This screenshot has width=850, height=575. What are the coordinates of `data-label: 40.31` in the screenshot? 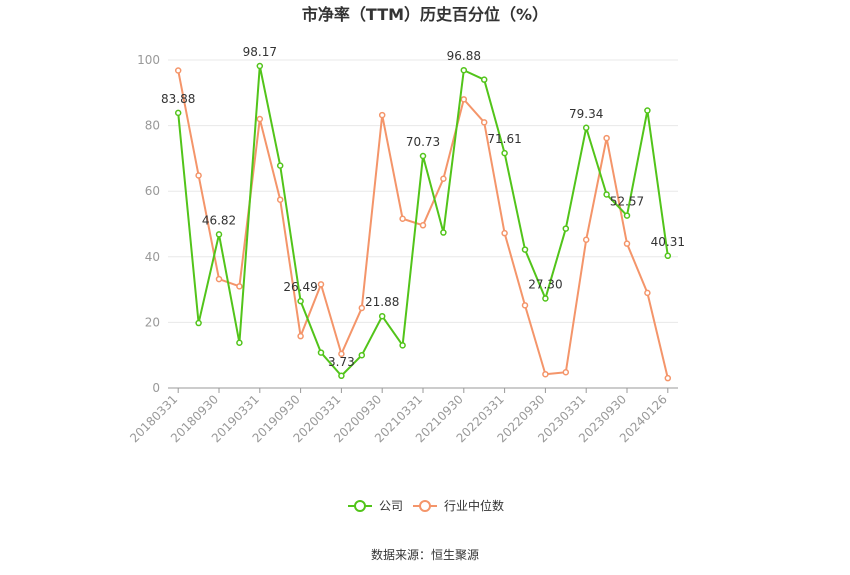 It's located at (668, 242).